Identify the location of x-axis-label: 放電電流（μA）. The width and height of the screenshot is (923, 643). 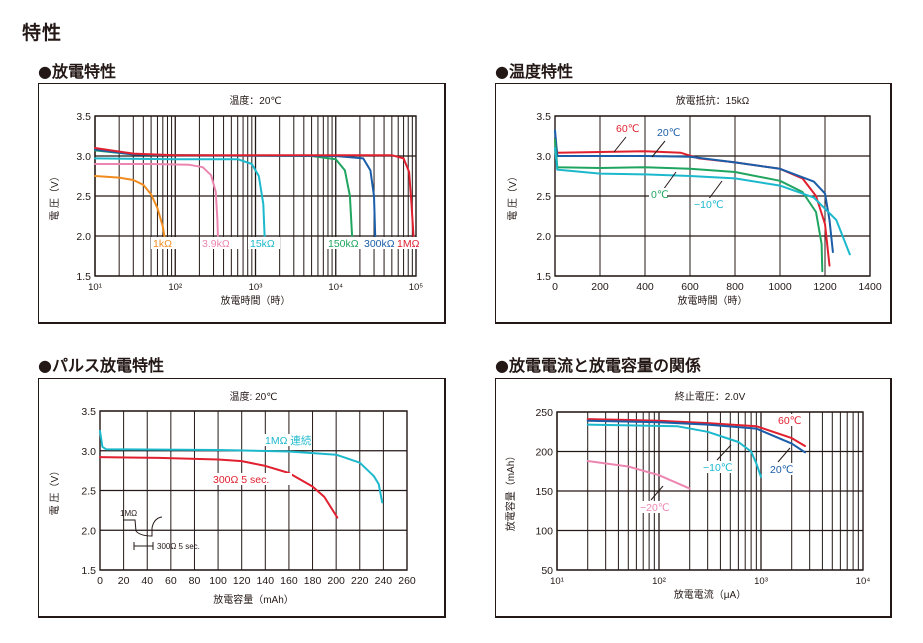
(710, 594).